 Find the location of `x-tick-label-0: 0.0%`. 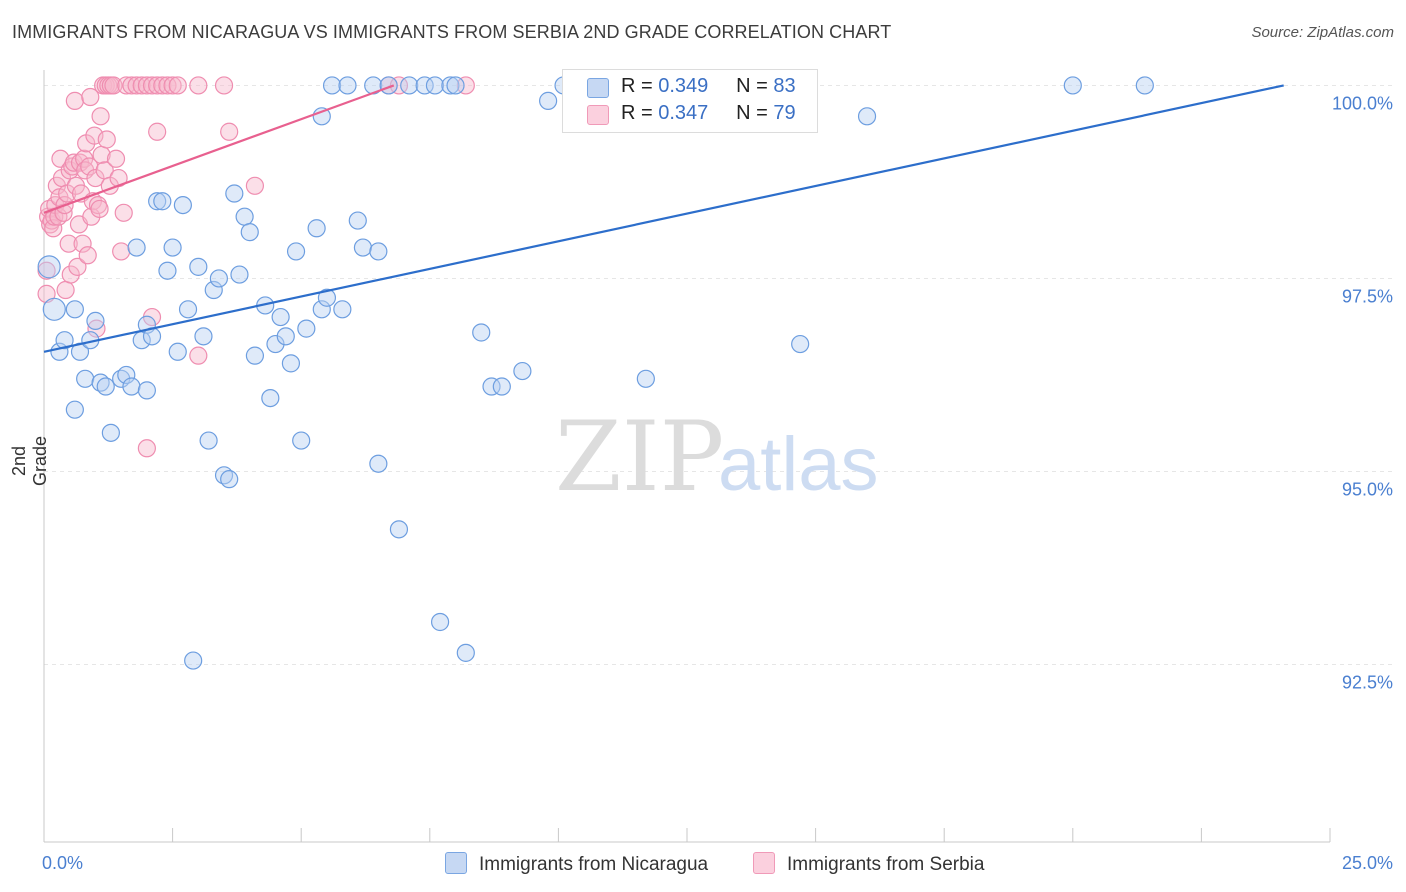

x-tick-label-0: 0.0% is located at coordinates (62, 863).